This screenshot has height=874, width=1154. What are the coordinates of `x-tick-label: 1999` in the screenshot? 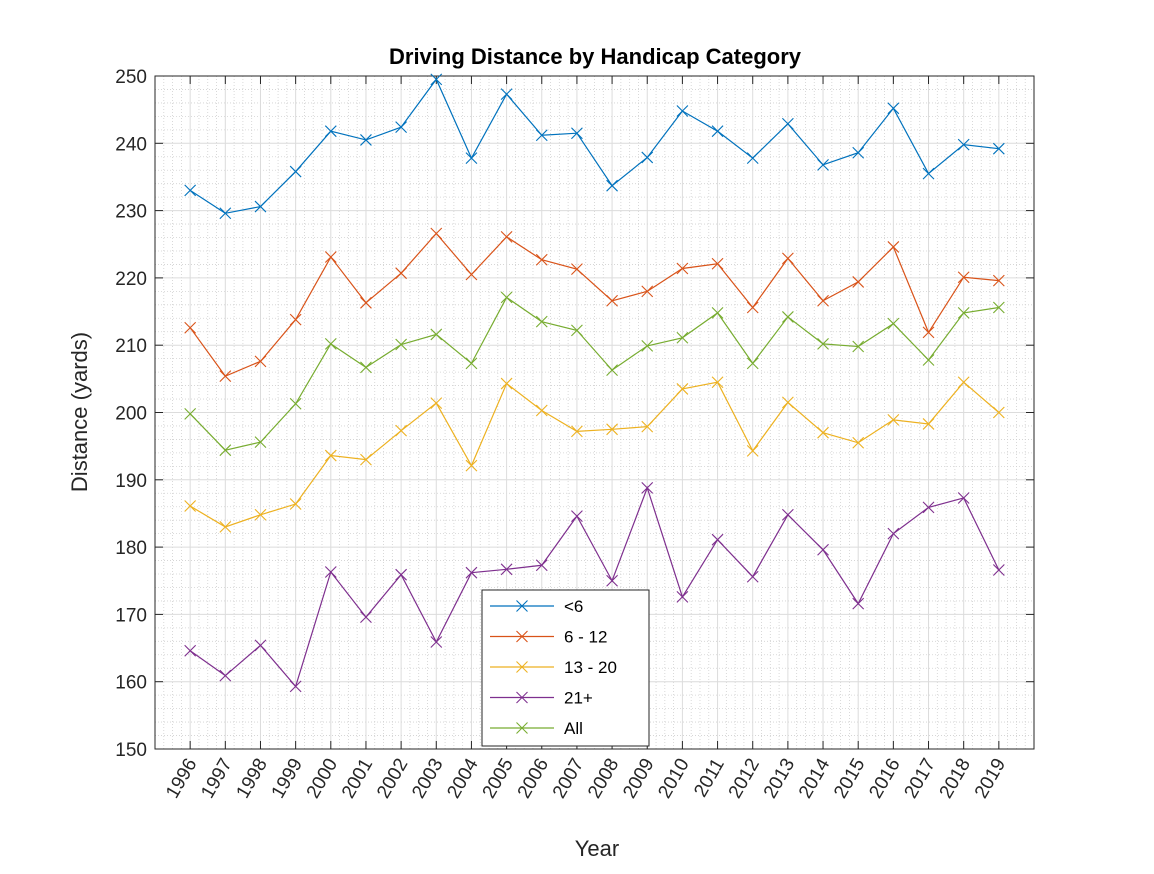 It's located at (287, 778).